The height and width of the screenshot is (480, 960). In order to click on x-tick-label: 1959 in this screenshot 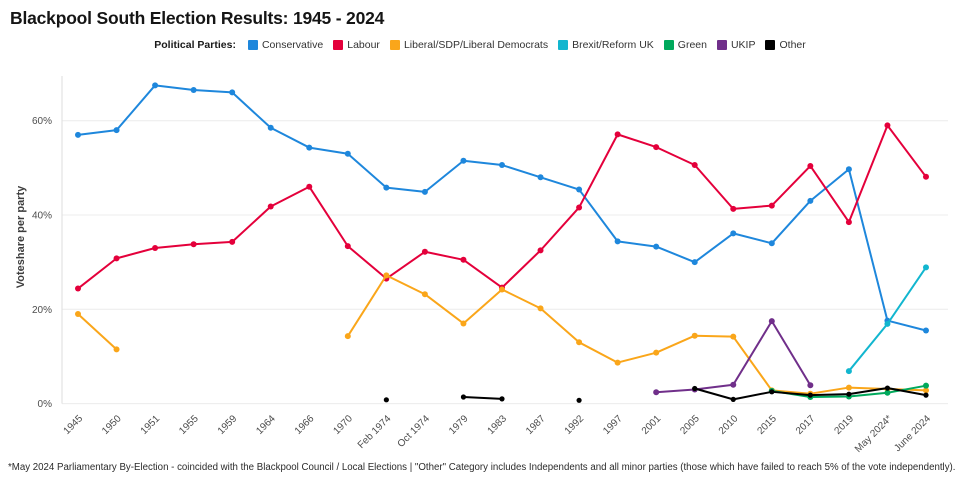, I will do `click(228, 425)`.